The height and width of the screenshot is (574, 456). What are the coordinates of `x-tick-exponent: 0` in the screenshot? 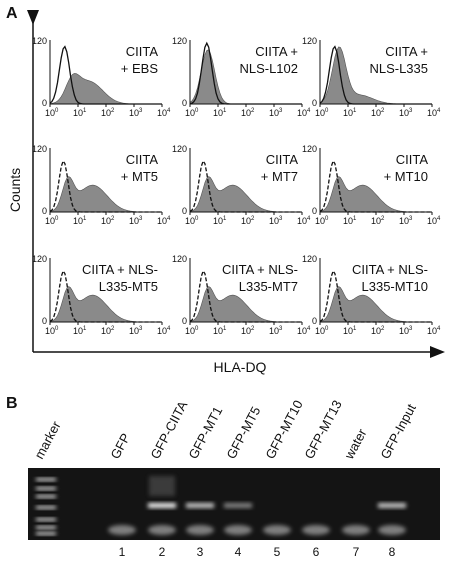 It's located at (197, 111).